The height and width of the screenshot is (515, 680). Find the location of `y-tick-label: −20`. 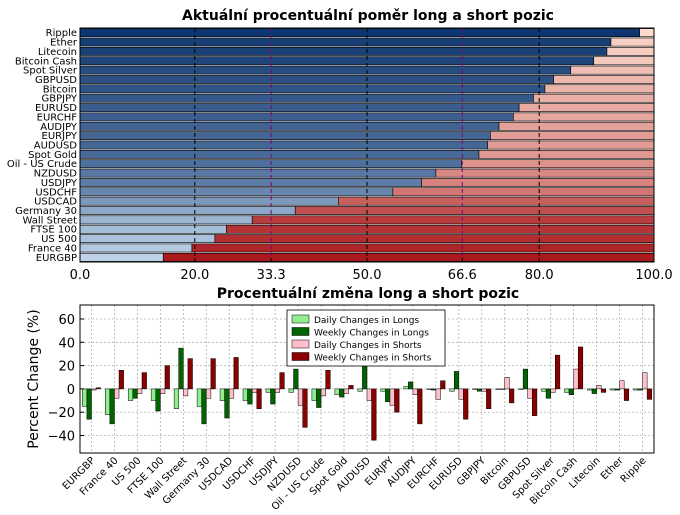

y-tick-label: −20 is located at coordinates (61, 413).